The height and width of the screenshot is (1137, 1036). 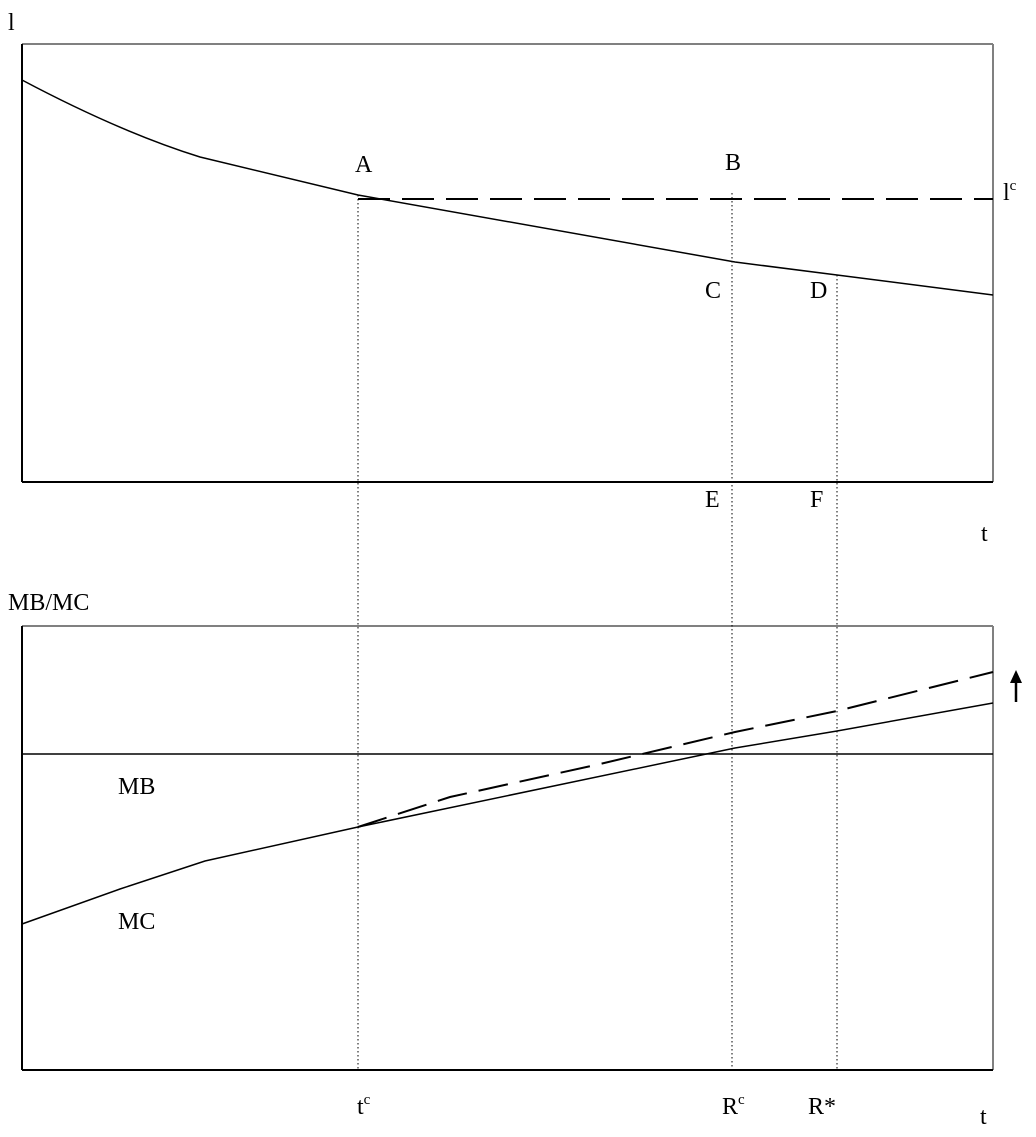 I want to click on marker-label-rstar-base: R*, so click(x=822, y=1107).